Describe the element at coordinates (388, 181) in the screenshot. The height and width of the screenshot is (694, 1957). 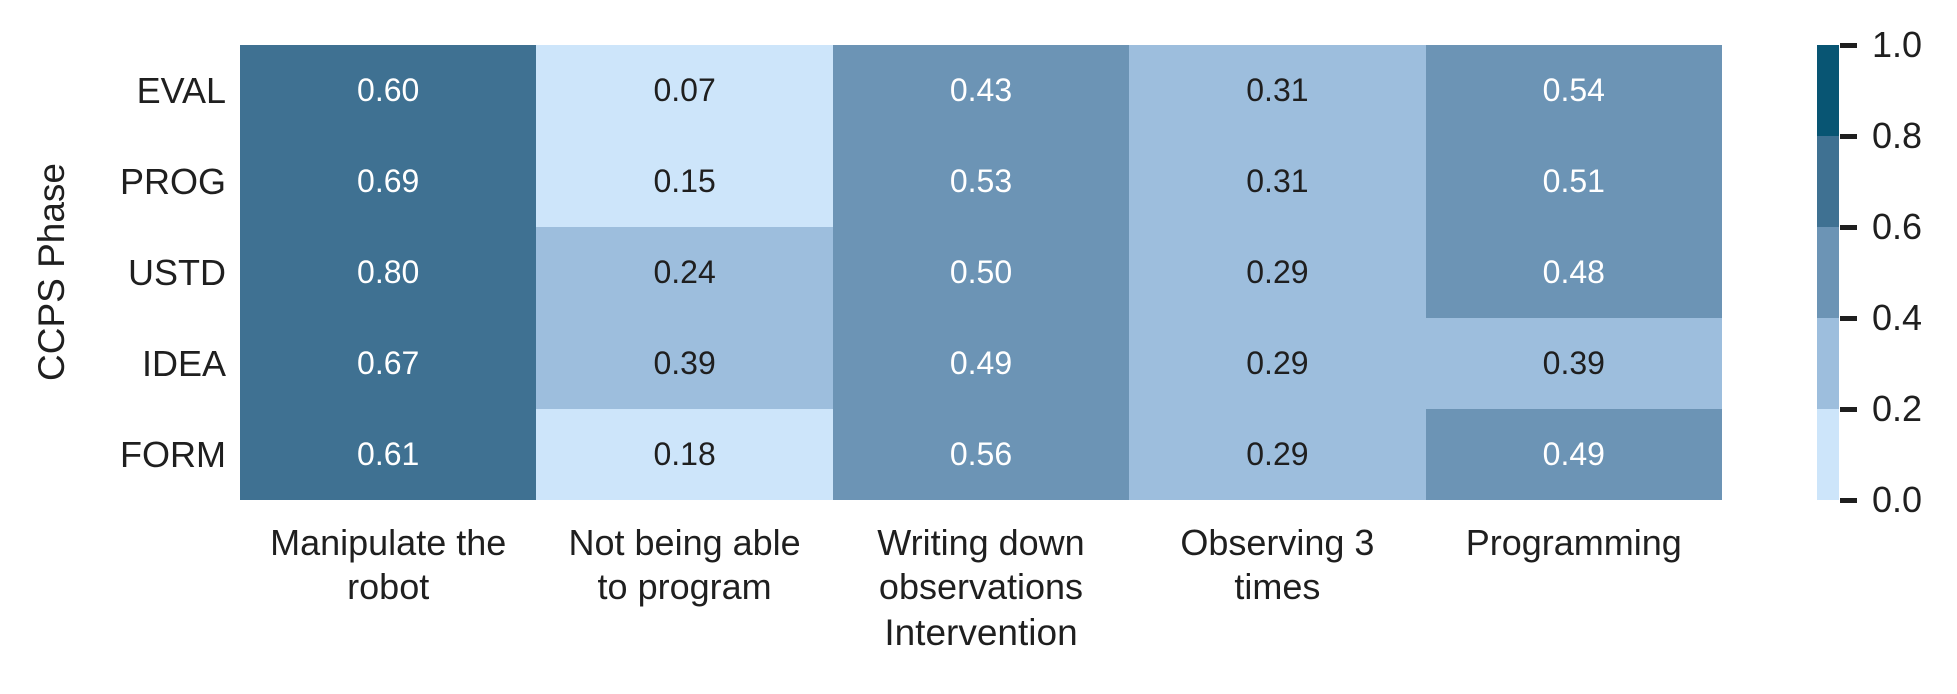
I see `heatmap-cell: 0.69` at that location.